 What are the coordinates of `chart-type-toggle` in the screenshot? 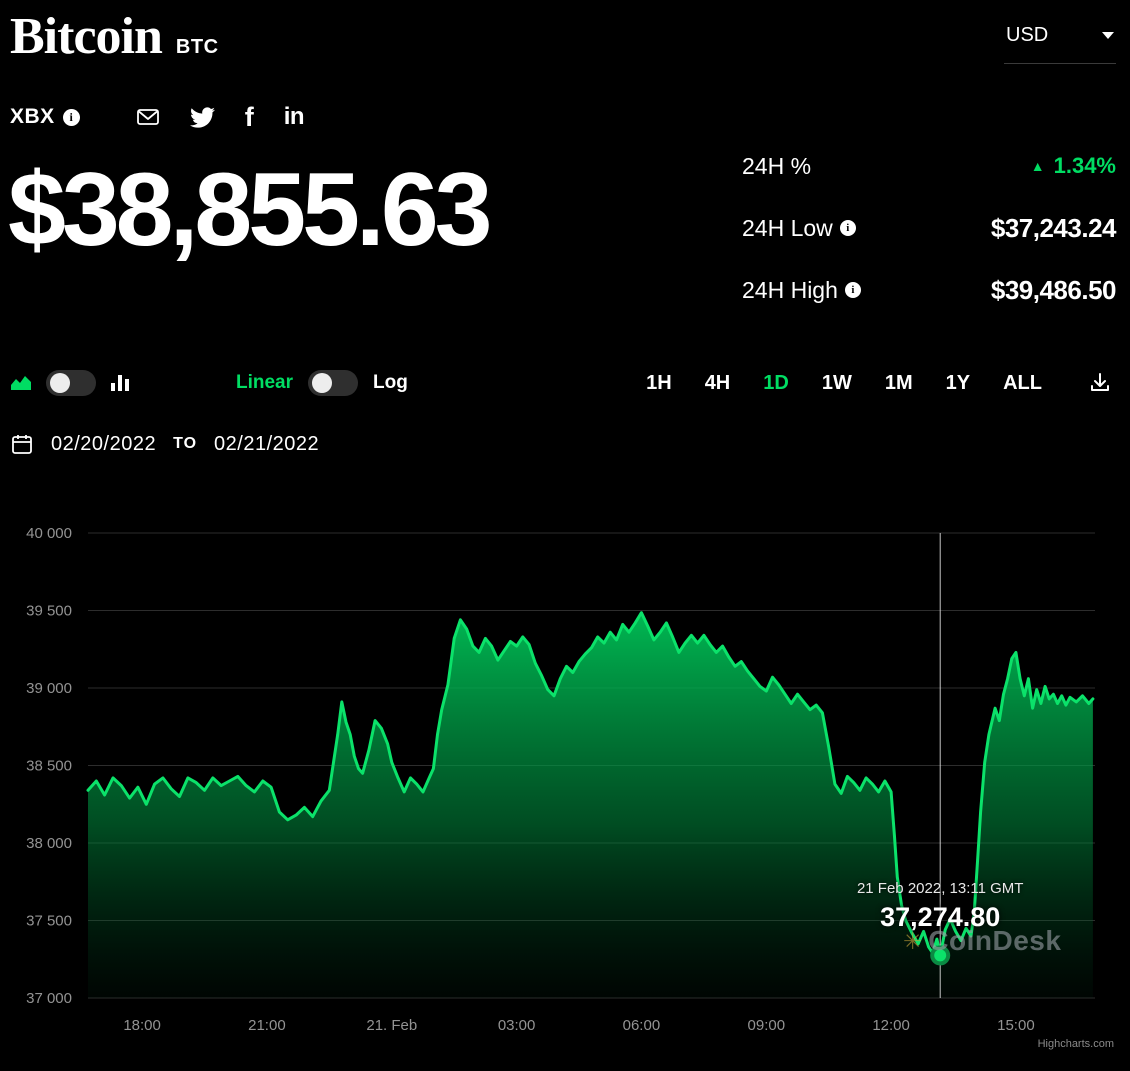 It's located at (71, 383).